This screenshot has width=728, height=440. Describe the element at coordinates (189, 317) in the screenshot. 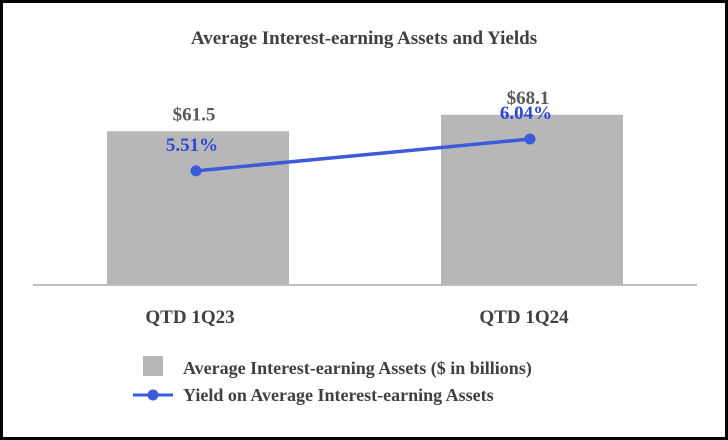

I see `x-tick-label-1: QTD 1Q23` at that location.